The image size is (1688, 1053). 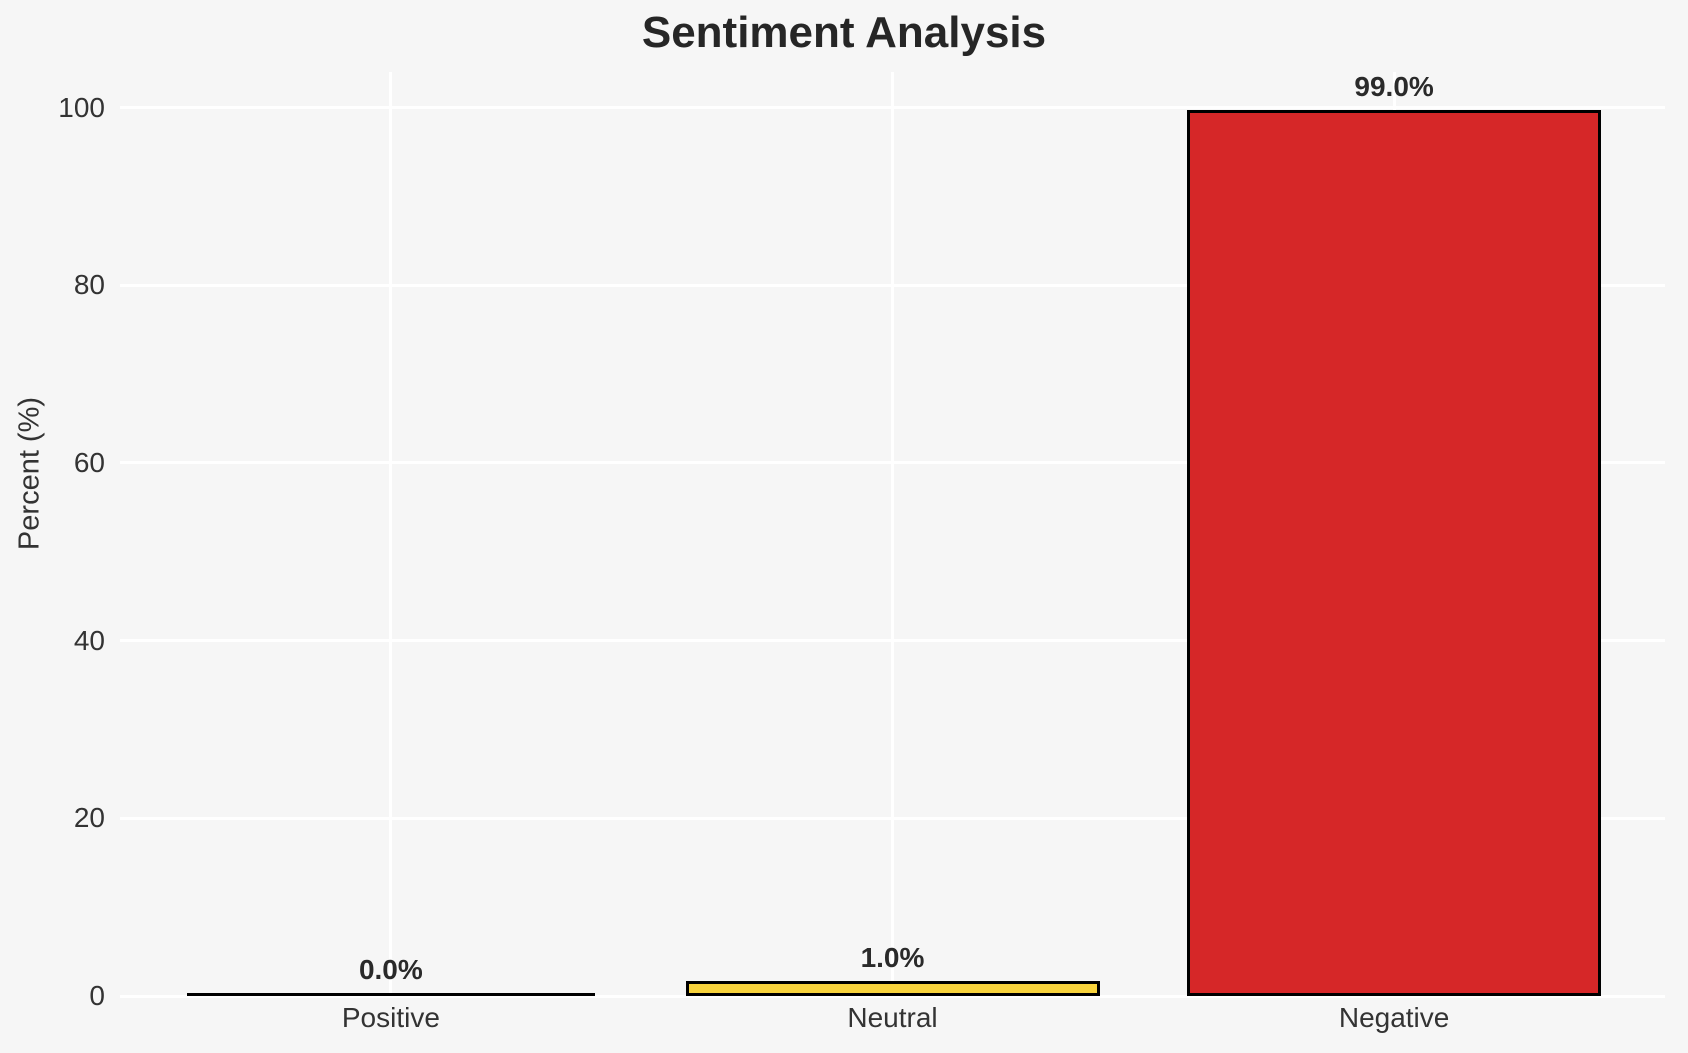 I want to click on y-tick-label: 20, so click(x=89, y=818).